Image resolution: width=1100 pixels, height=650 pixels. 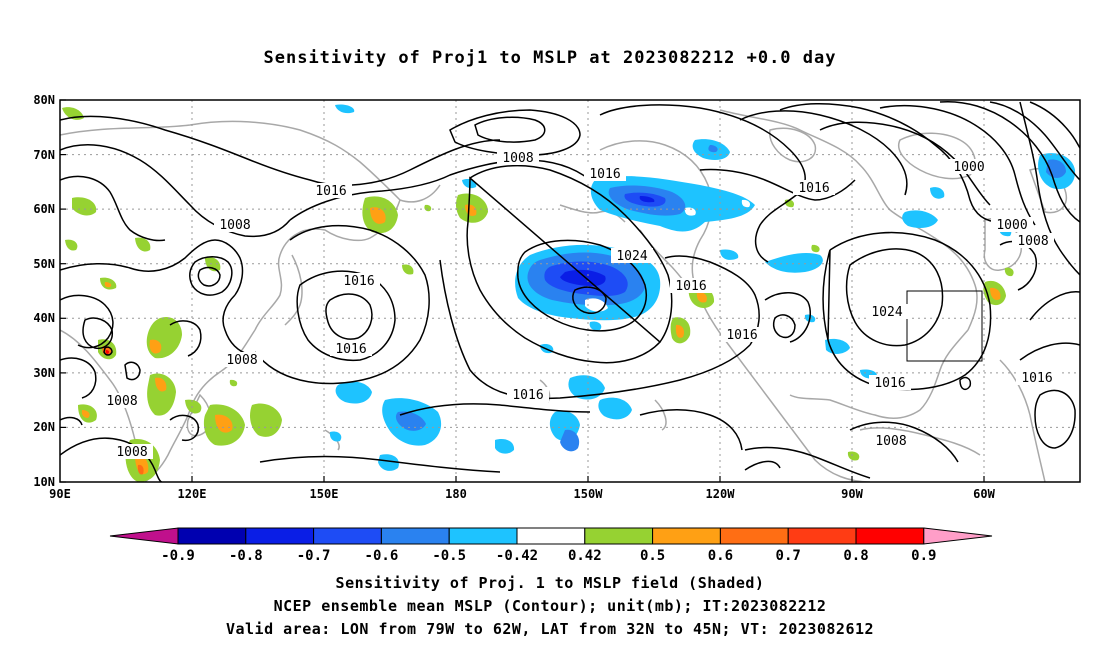 What do you see at coordinates (382, 556) in the screenshot?
I see `colorbar-label: -0.6` at bounding box center [382, 556].